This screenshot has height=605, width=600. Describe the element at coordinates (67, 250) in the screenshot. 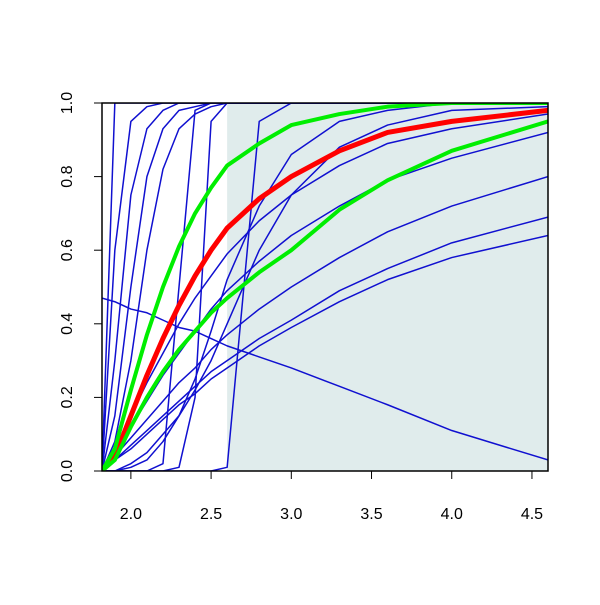

I see `y-tick-label: 0.6` at that location.